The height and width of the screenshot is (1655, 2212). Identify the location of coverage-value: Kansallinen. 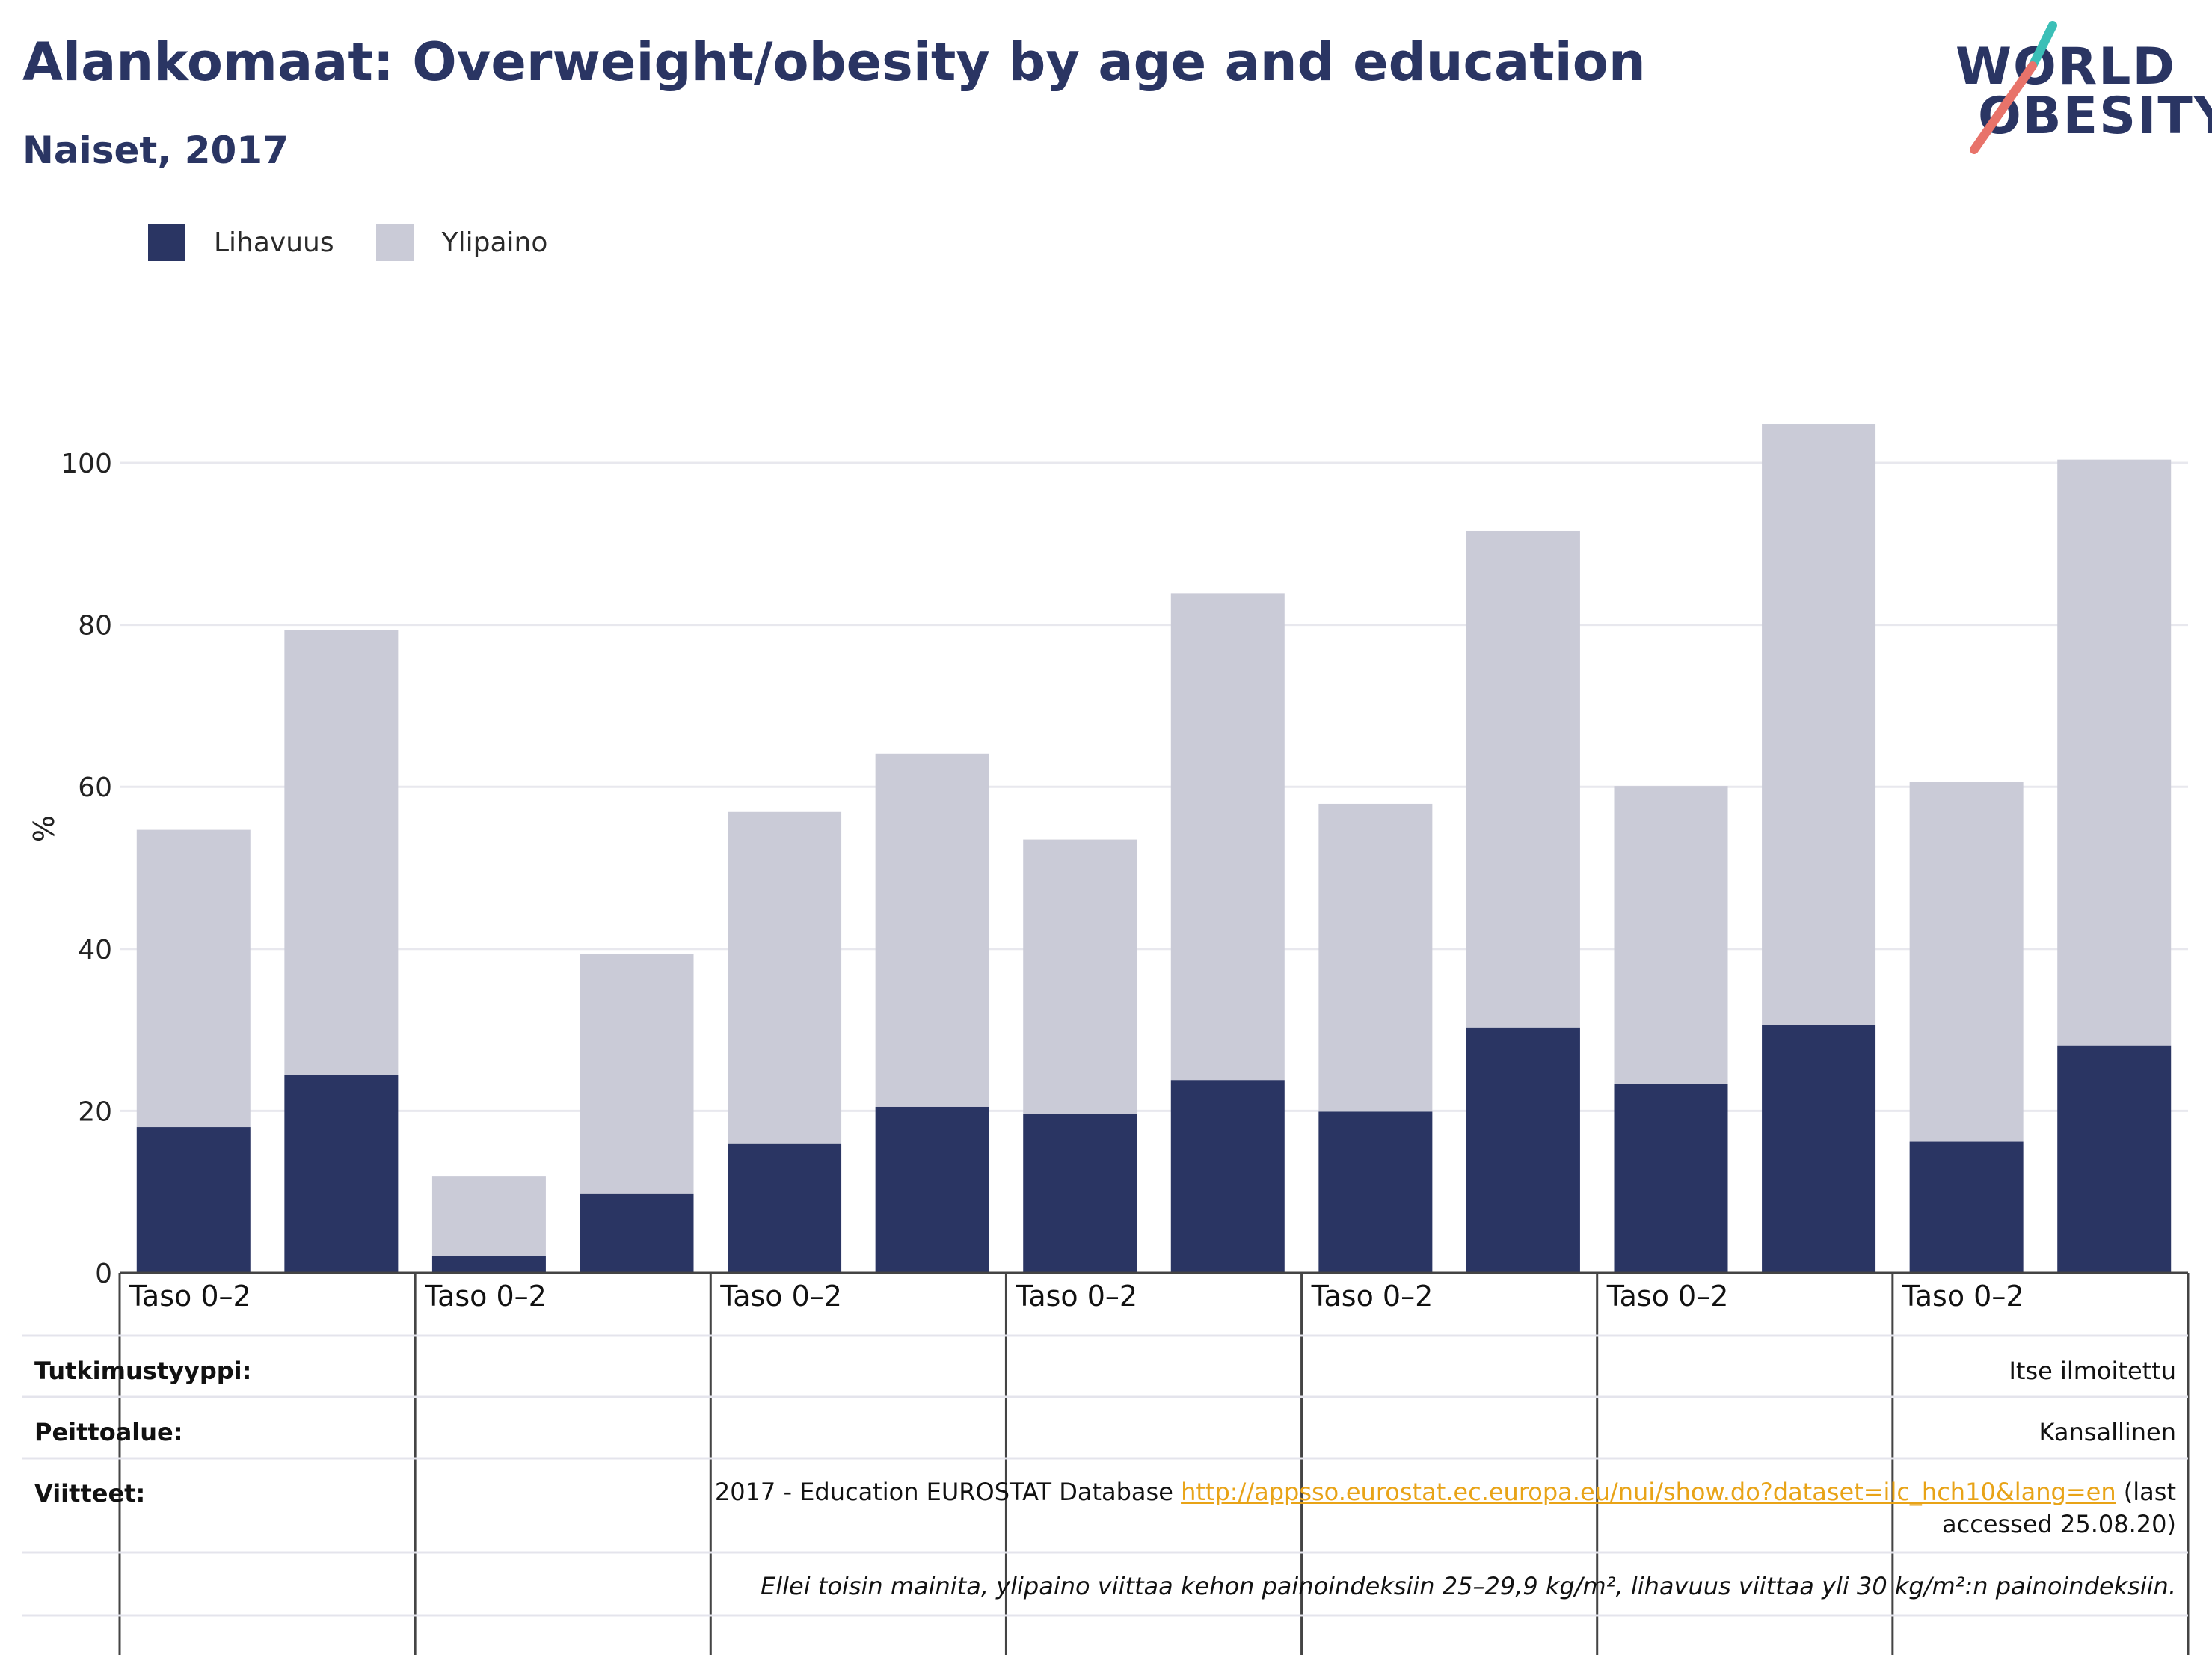
(2107, 1432).